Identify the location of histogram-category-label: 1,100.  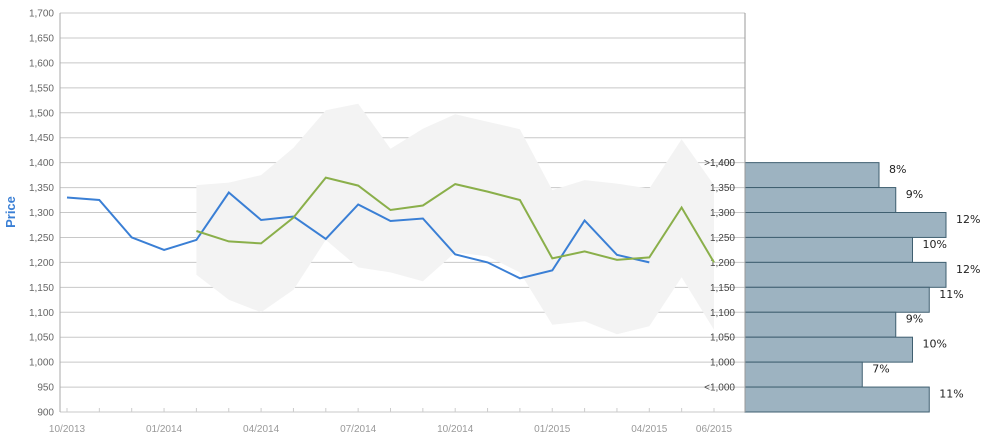
(722, 313).